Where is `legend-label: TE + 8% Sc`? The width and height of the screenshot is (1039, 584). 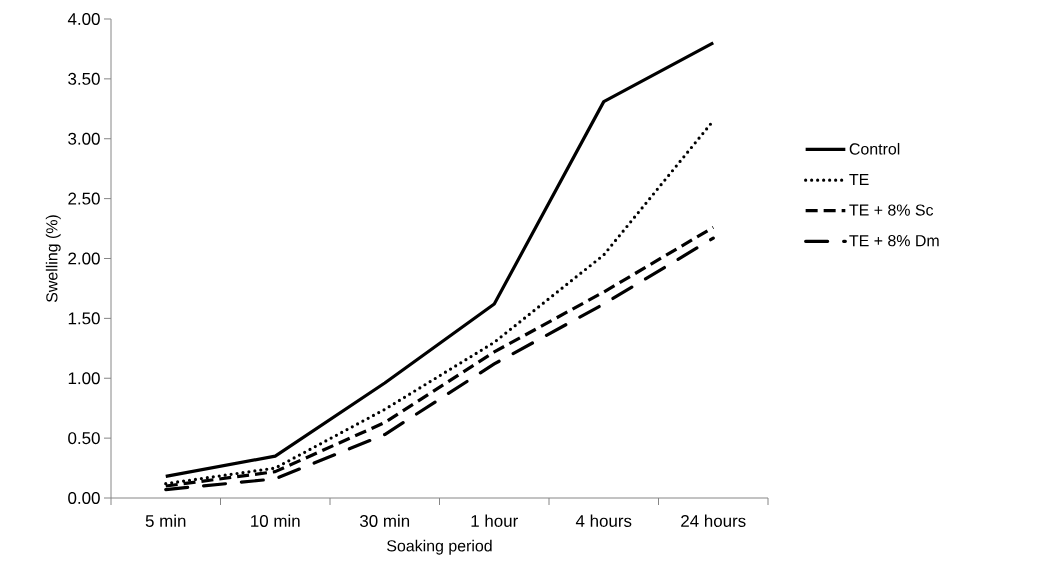 legend-label: TE + 8% Sc is located at coordinates (891, 210).